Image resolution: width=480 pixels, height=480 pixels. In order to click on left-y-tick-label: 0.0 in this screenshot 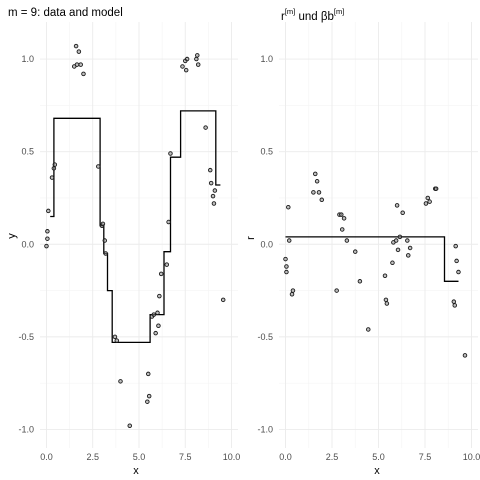, I will do `click(27, 244)`.